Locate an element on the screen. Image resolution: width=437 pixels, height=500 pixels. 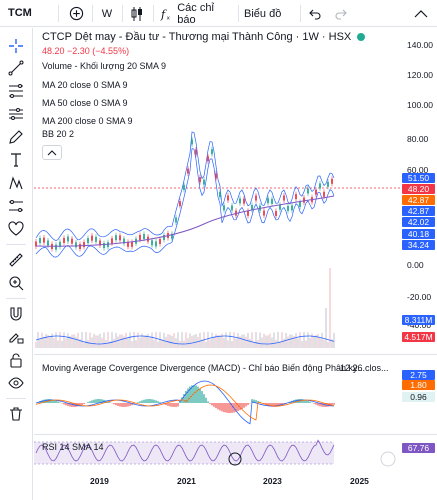
interval-button: W is located at coordinates (107, 13).